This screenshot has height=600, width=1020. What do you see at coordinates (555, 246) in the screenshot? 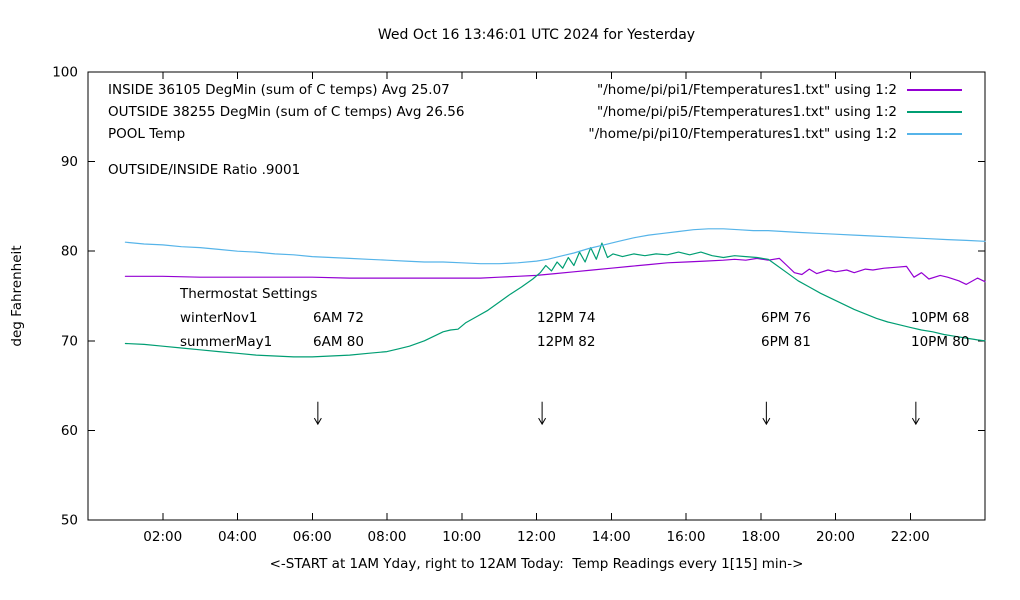
I see `series-line-pool` at bounding box center [555, 246].